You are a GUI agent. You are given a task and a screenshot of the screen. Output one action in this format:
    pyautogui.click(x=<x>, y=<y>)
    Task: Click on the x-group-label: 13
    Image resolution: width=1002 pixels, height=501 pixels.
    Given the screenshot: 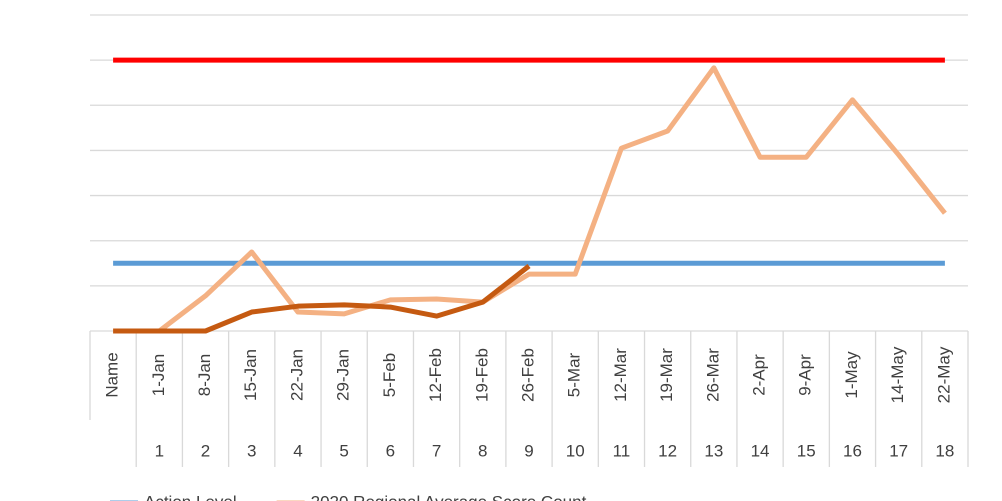 What is the action you would take?
    pyautogui.click(x=713, y=450)
    